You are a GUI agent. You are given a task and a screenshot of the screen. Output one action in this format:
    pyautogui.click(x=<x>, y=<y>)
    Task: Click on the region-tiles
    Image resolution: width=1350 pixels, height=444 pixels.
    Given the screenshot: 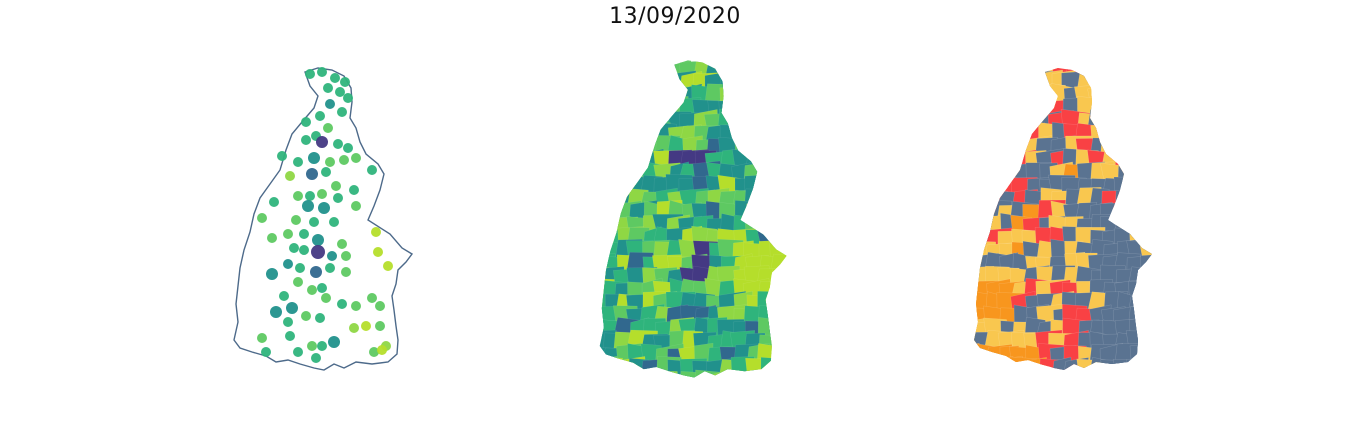 What is the action you would take?
    pyautogui.click(x=713, y=219)
    